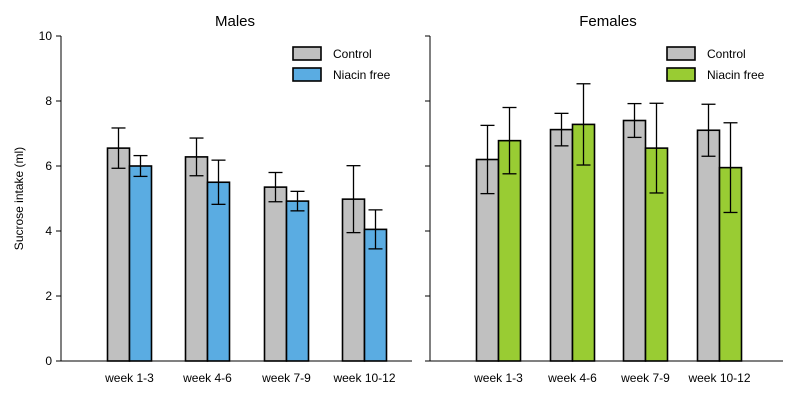  What do you see at coordinates (46, 36) in the screenshot?
I see `y-tick-label: 10` at bounding box center [46, 36].